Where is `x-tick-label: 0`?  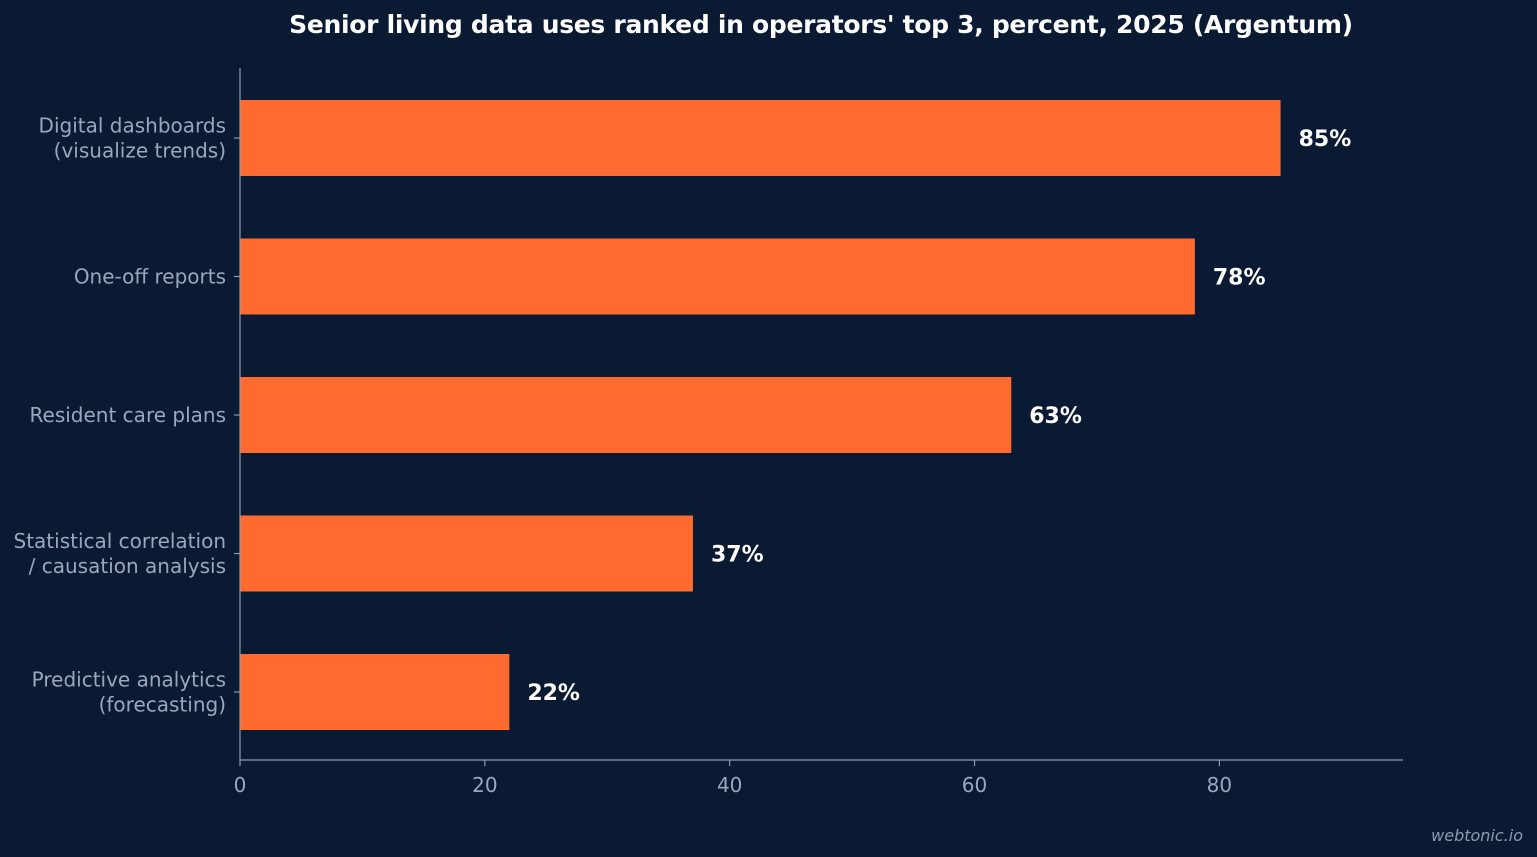 x-tick-label: 0 is located at coordinates (240, 785).